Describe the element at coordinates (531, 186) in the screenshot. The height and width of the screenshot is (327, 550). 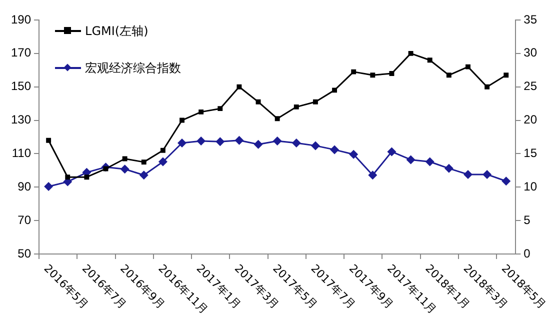
I see `y2-tick-label: 10` at that location.